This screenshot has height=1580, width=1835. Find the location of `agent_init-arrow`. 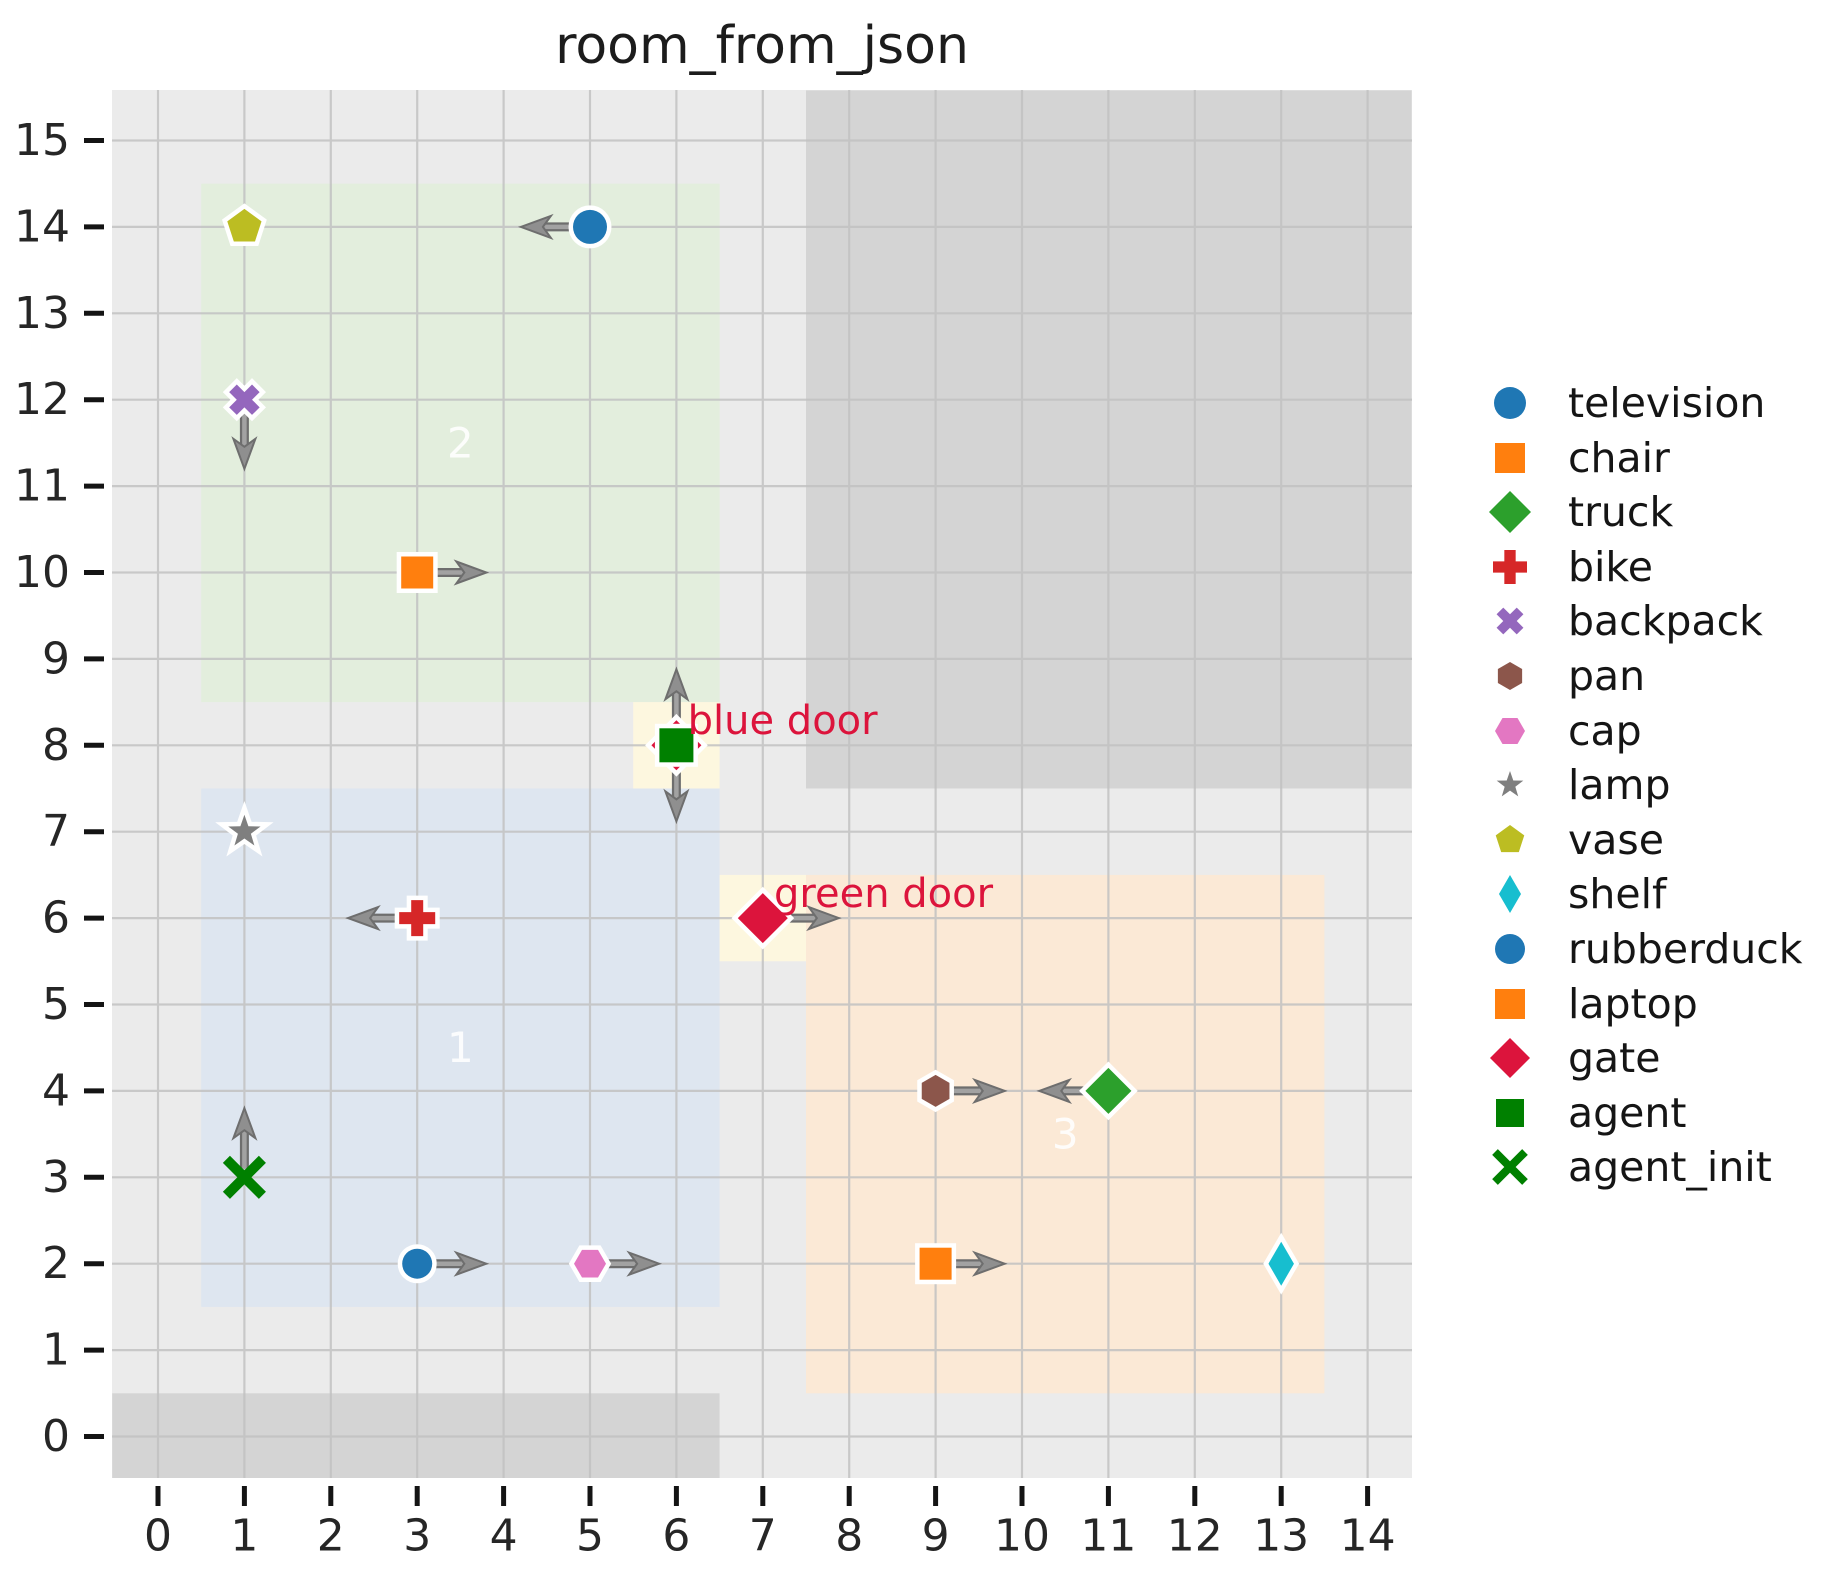

agent_init-arrow is located at coordinates (244, 1137).